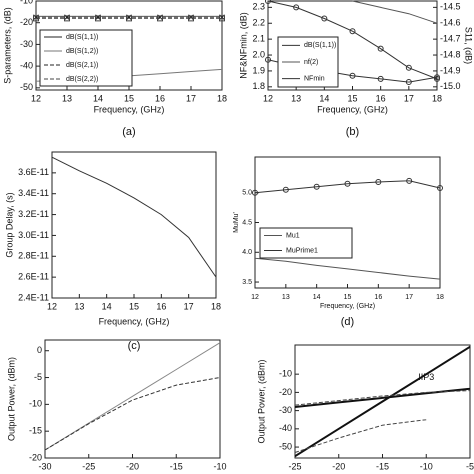  I want to click on x-tick-label: -5, so click(470, 466).